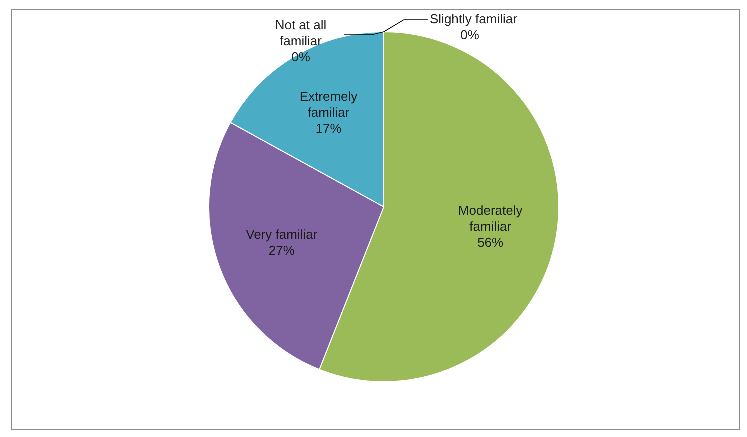 This screenshot has width=747, height=437. Describe the element at coordinates (329, 128) in the screenshot. I see `data-label: 17%` at that location.